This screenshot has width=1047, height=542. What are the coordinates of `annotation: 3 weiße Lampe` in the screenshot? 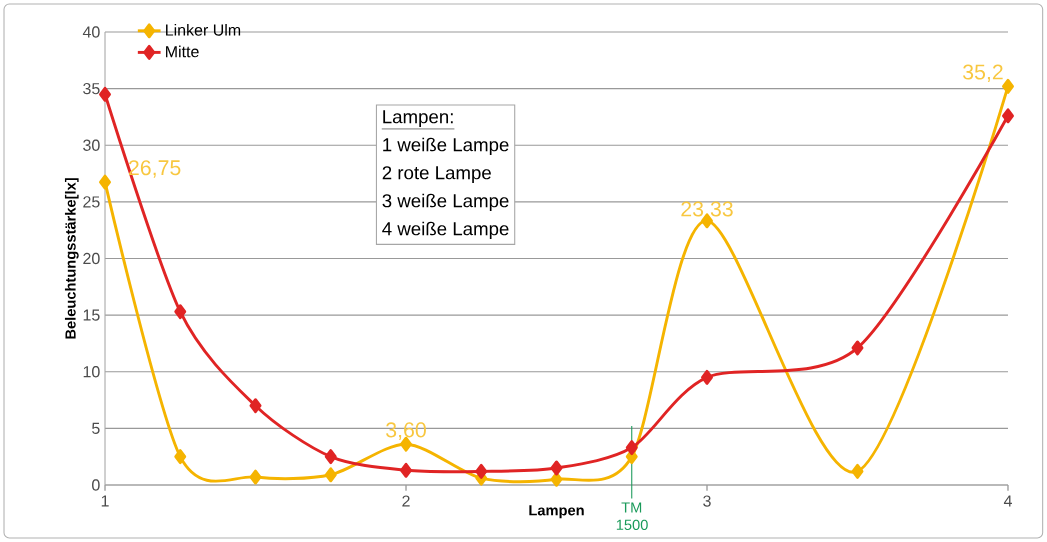 It's located at (445, 202).